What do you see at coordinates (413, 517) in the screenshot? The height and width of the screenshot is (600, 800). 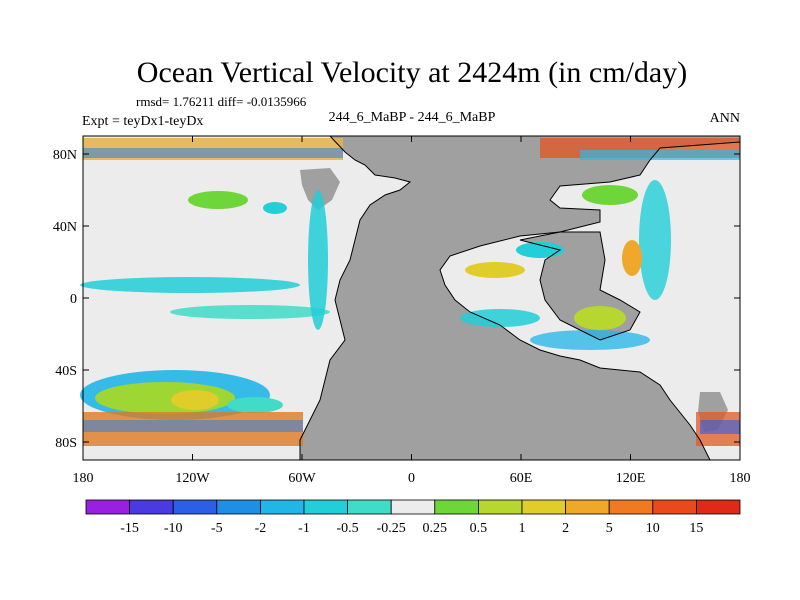 I see `colorbar: -15 -10 -5 -2 -1 -0.5 -0.25 0.25 0.5 1 2 5 10 15` at bounding box center [413, 517].